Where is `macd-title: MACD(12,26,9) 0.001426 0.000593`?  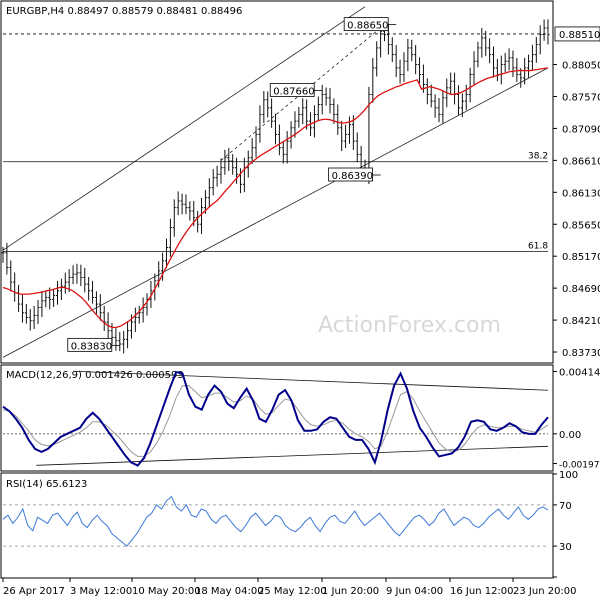
macd-title: MACD(12,26,9) 0.001426 0.000593 is located at coordinates (95, 375).